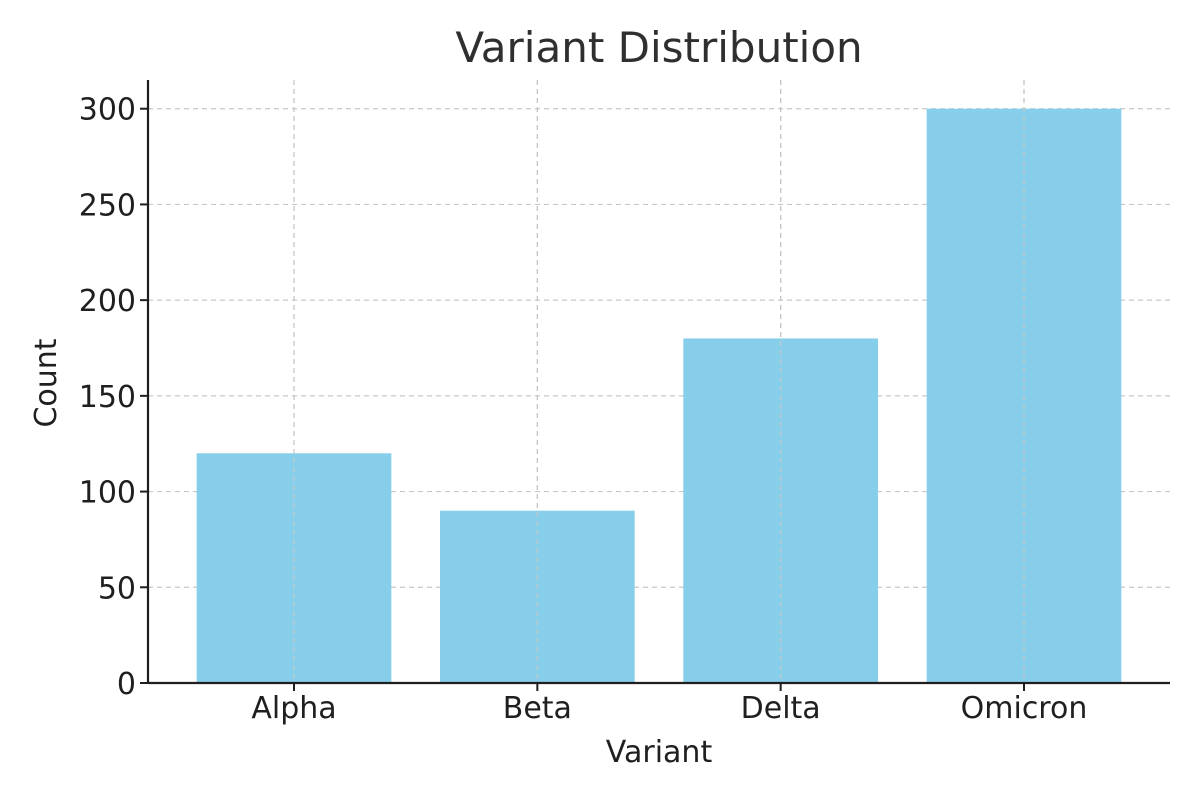  What do you see at coordinates (659, 703) in the screenshot?
I see `x-axis: Alpha Beta Delta Omicron` at bounding box center [659, 703].